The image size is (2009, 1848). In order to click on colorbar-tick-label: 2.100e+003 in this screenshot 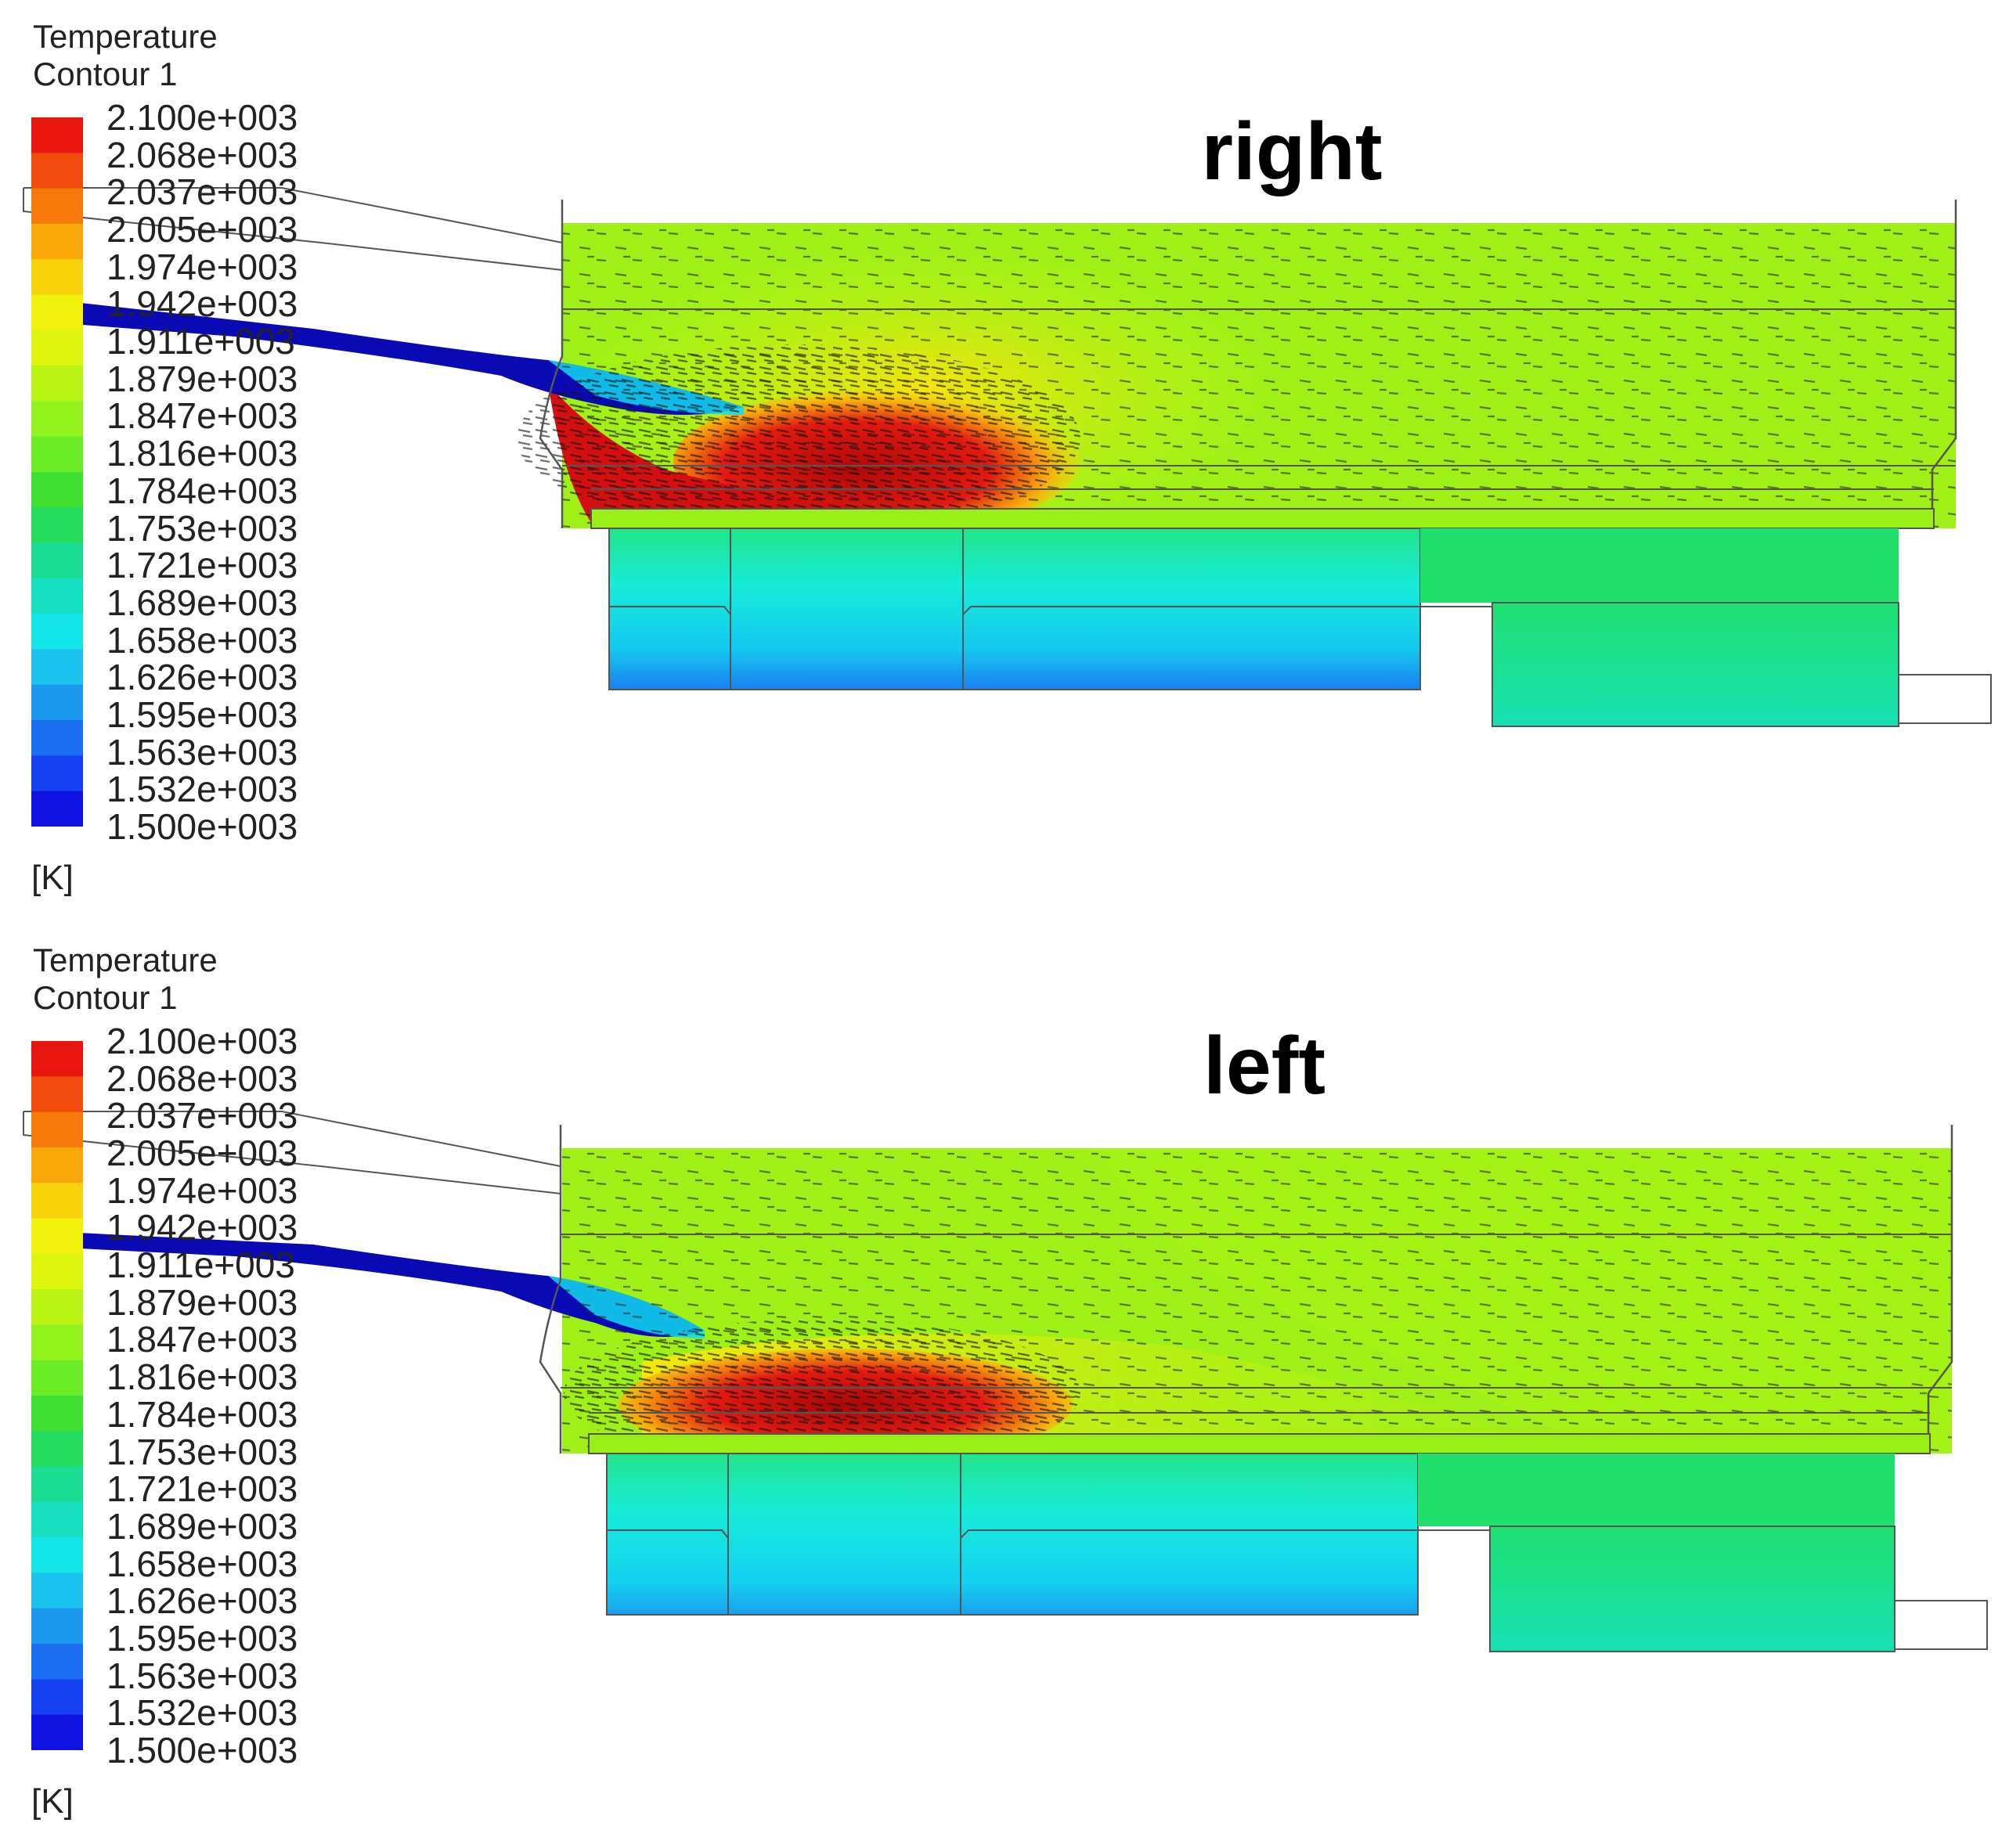, I will do `click(202, 1041)`.